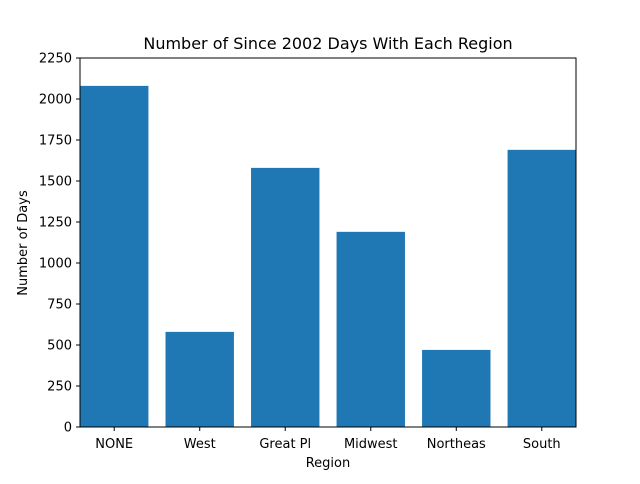 This screenshot has height=484, width=640. What do you see at coordinates (55, 141) in the screenshot?
I see `y-tick-label: 1750` at bounding box center [55, 141].